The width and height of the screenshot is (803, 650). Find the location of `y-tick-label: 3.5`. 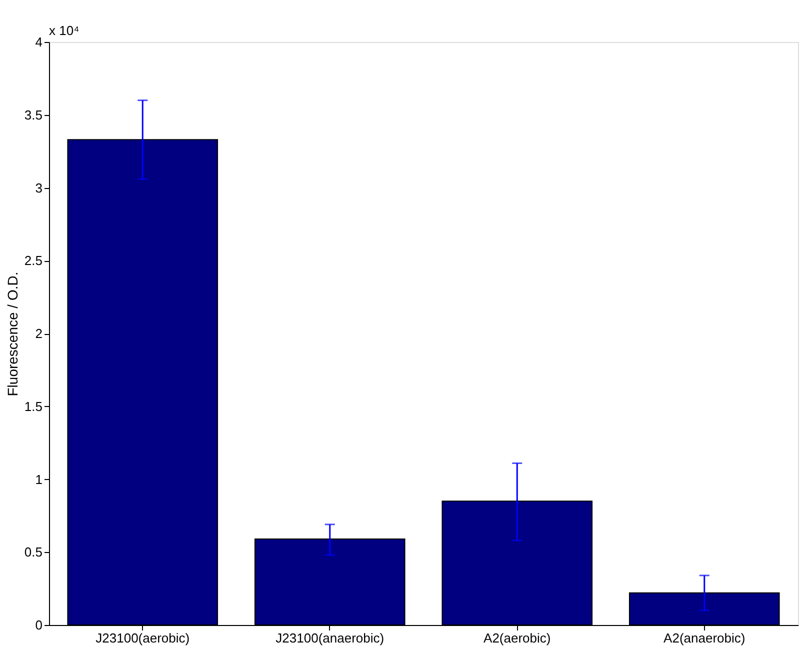

y-tick-label: 3.5 is located at coordinates (33, 114).